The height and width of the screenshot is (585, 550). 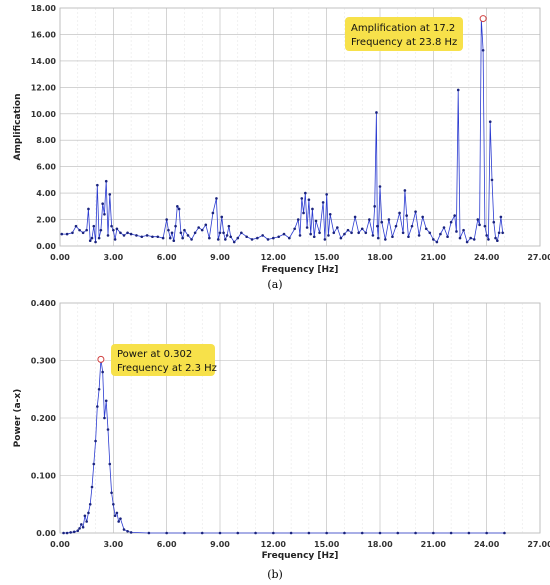 I want to click on x-tick-label: 27.00, so click(x=538, y=257).